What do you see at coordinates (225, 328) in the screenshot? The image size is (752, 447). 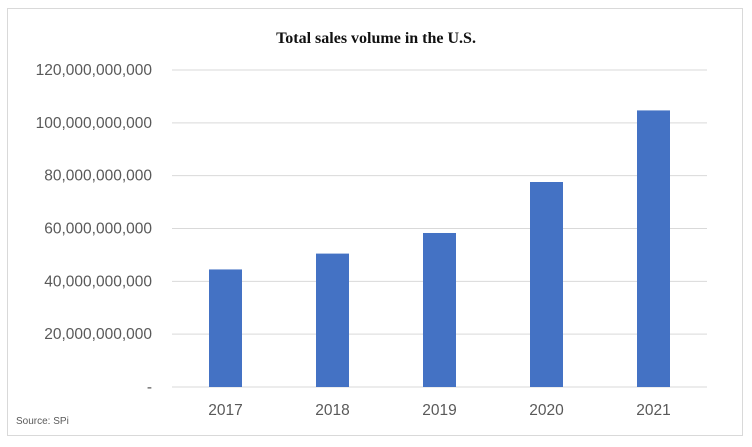 I see `bar-2017` at bounding box center [225, 328].